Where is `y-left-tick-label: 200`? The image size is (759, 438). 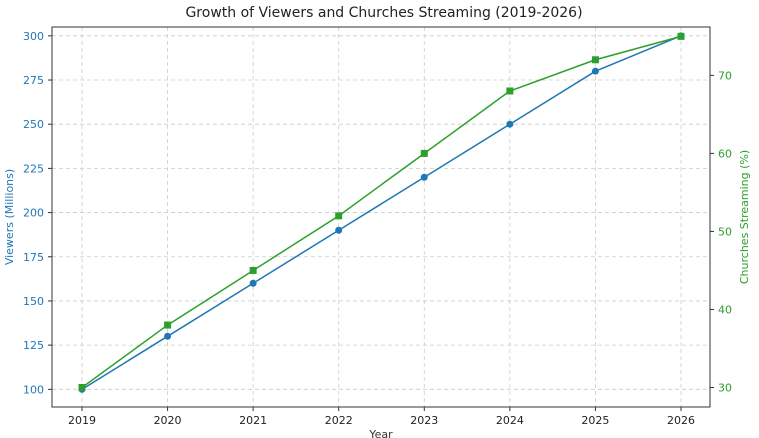
y-left-tick-label: 200 is located at coordinates (33, 213).